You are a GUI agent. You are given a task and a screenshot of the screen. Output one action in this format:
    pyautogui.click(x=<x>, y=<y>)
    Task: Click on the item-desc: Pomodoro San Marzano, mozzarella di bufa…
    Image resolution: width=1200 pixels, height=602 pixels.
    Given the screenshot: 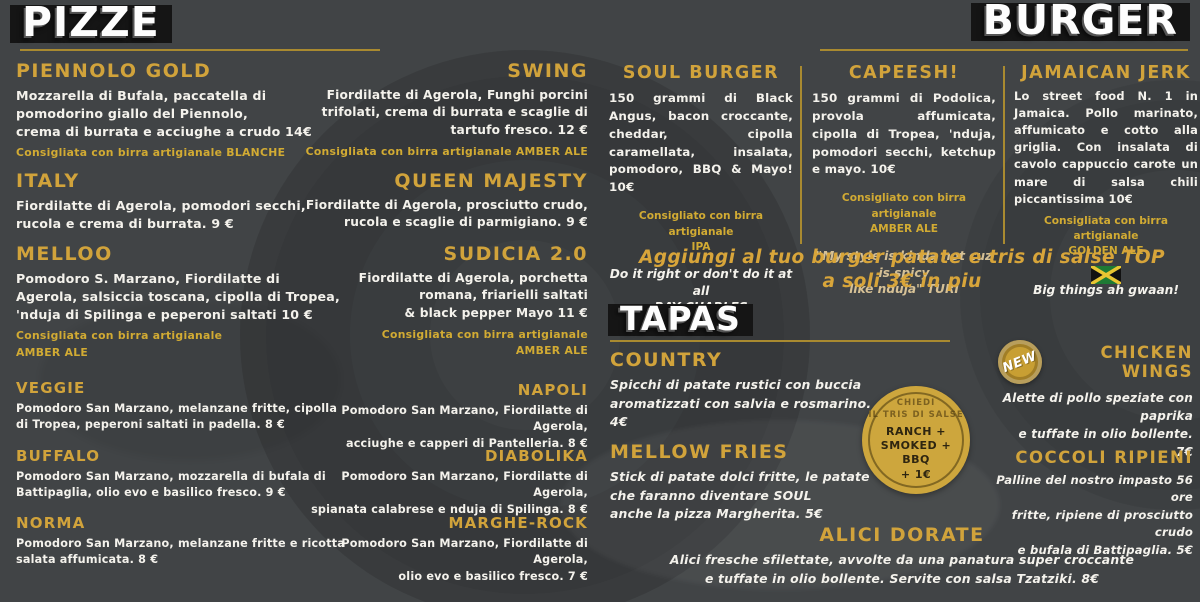 What is the action you would take?
    pyautogui.click(x=171, y=485)
    